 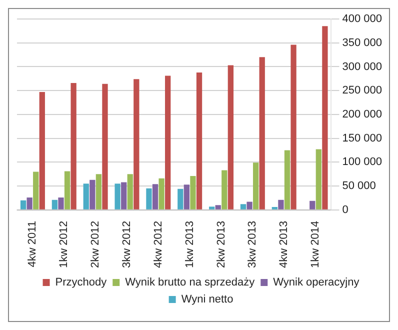 I want to click on x-tick-label: 2kw 2012, so click(x=96, y=244).